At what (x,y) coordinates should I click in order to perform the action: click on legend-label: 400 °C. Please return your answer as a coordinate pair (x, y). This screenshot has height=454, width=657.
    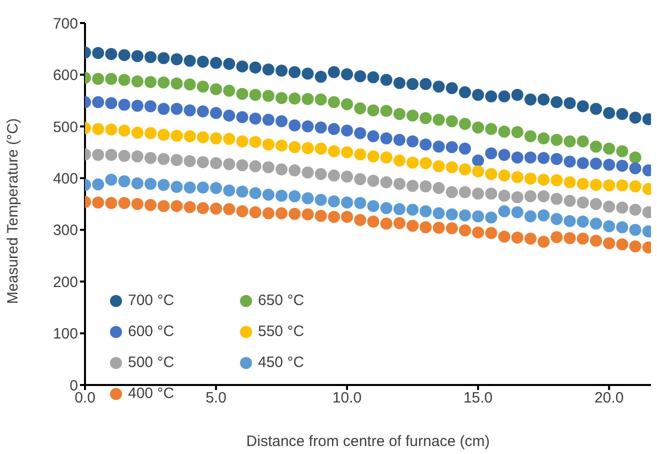
    Looking at the image, I should click on (151, 393).